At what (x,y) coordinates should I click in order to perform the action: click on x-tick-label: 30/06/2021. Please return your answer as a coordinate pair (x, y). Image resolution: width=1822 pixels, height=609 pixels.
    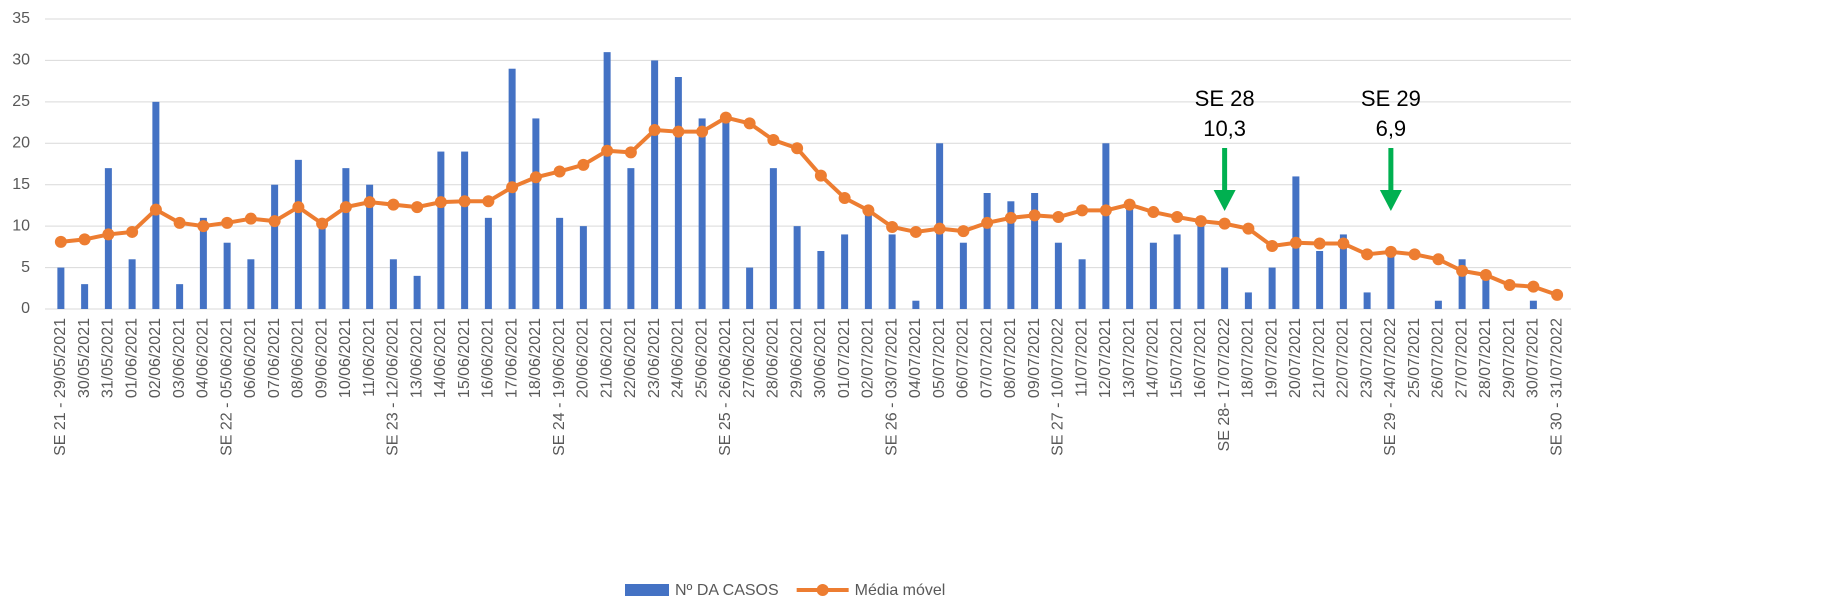
    Looking at the image, I should click on (820, 358).